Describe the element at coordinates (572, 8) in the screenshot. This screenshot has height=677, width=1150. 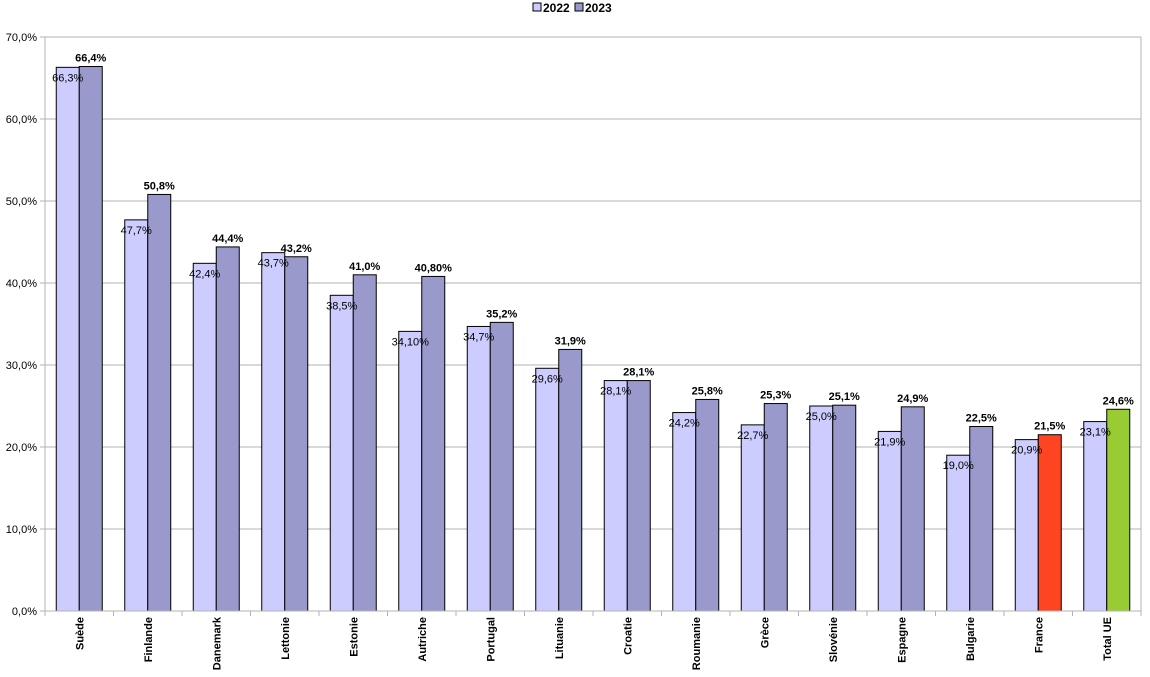
I see `legend: 2022 2023` at that location.